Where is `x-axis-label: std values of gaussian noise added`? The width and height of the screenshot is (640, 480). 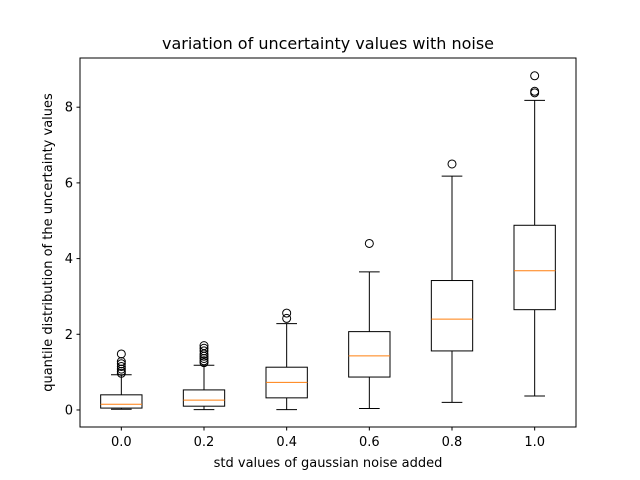 x-axis-label: std values of gaussian noise added is located at coordinates (328, 463).